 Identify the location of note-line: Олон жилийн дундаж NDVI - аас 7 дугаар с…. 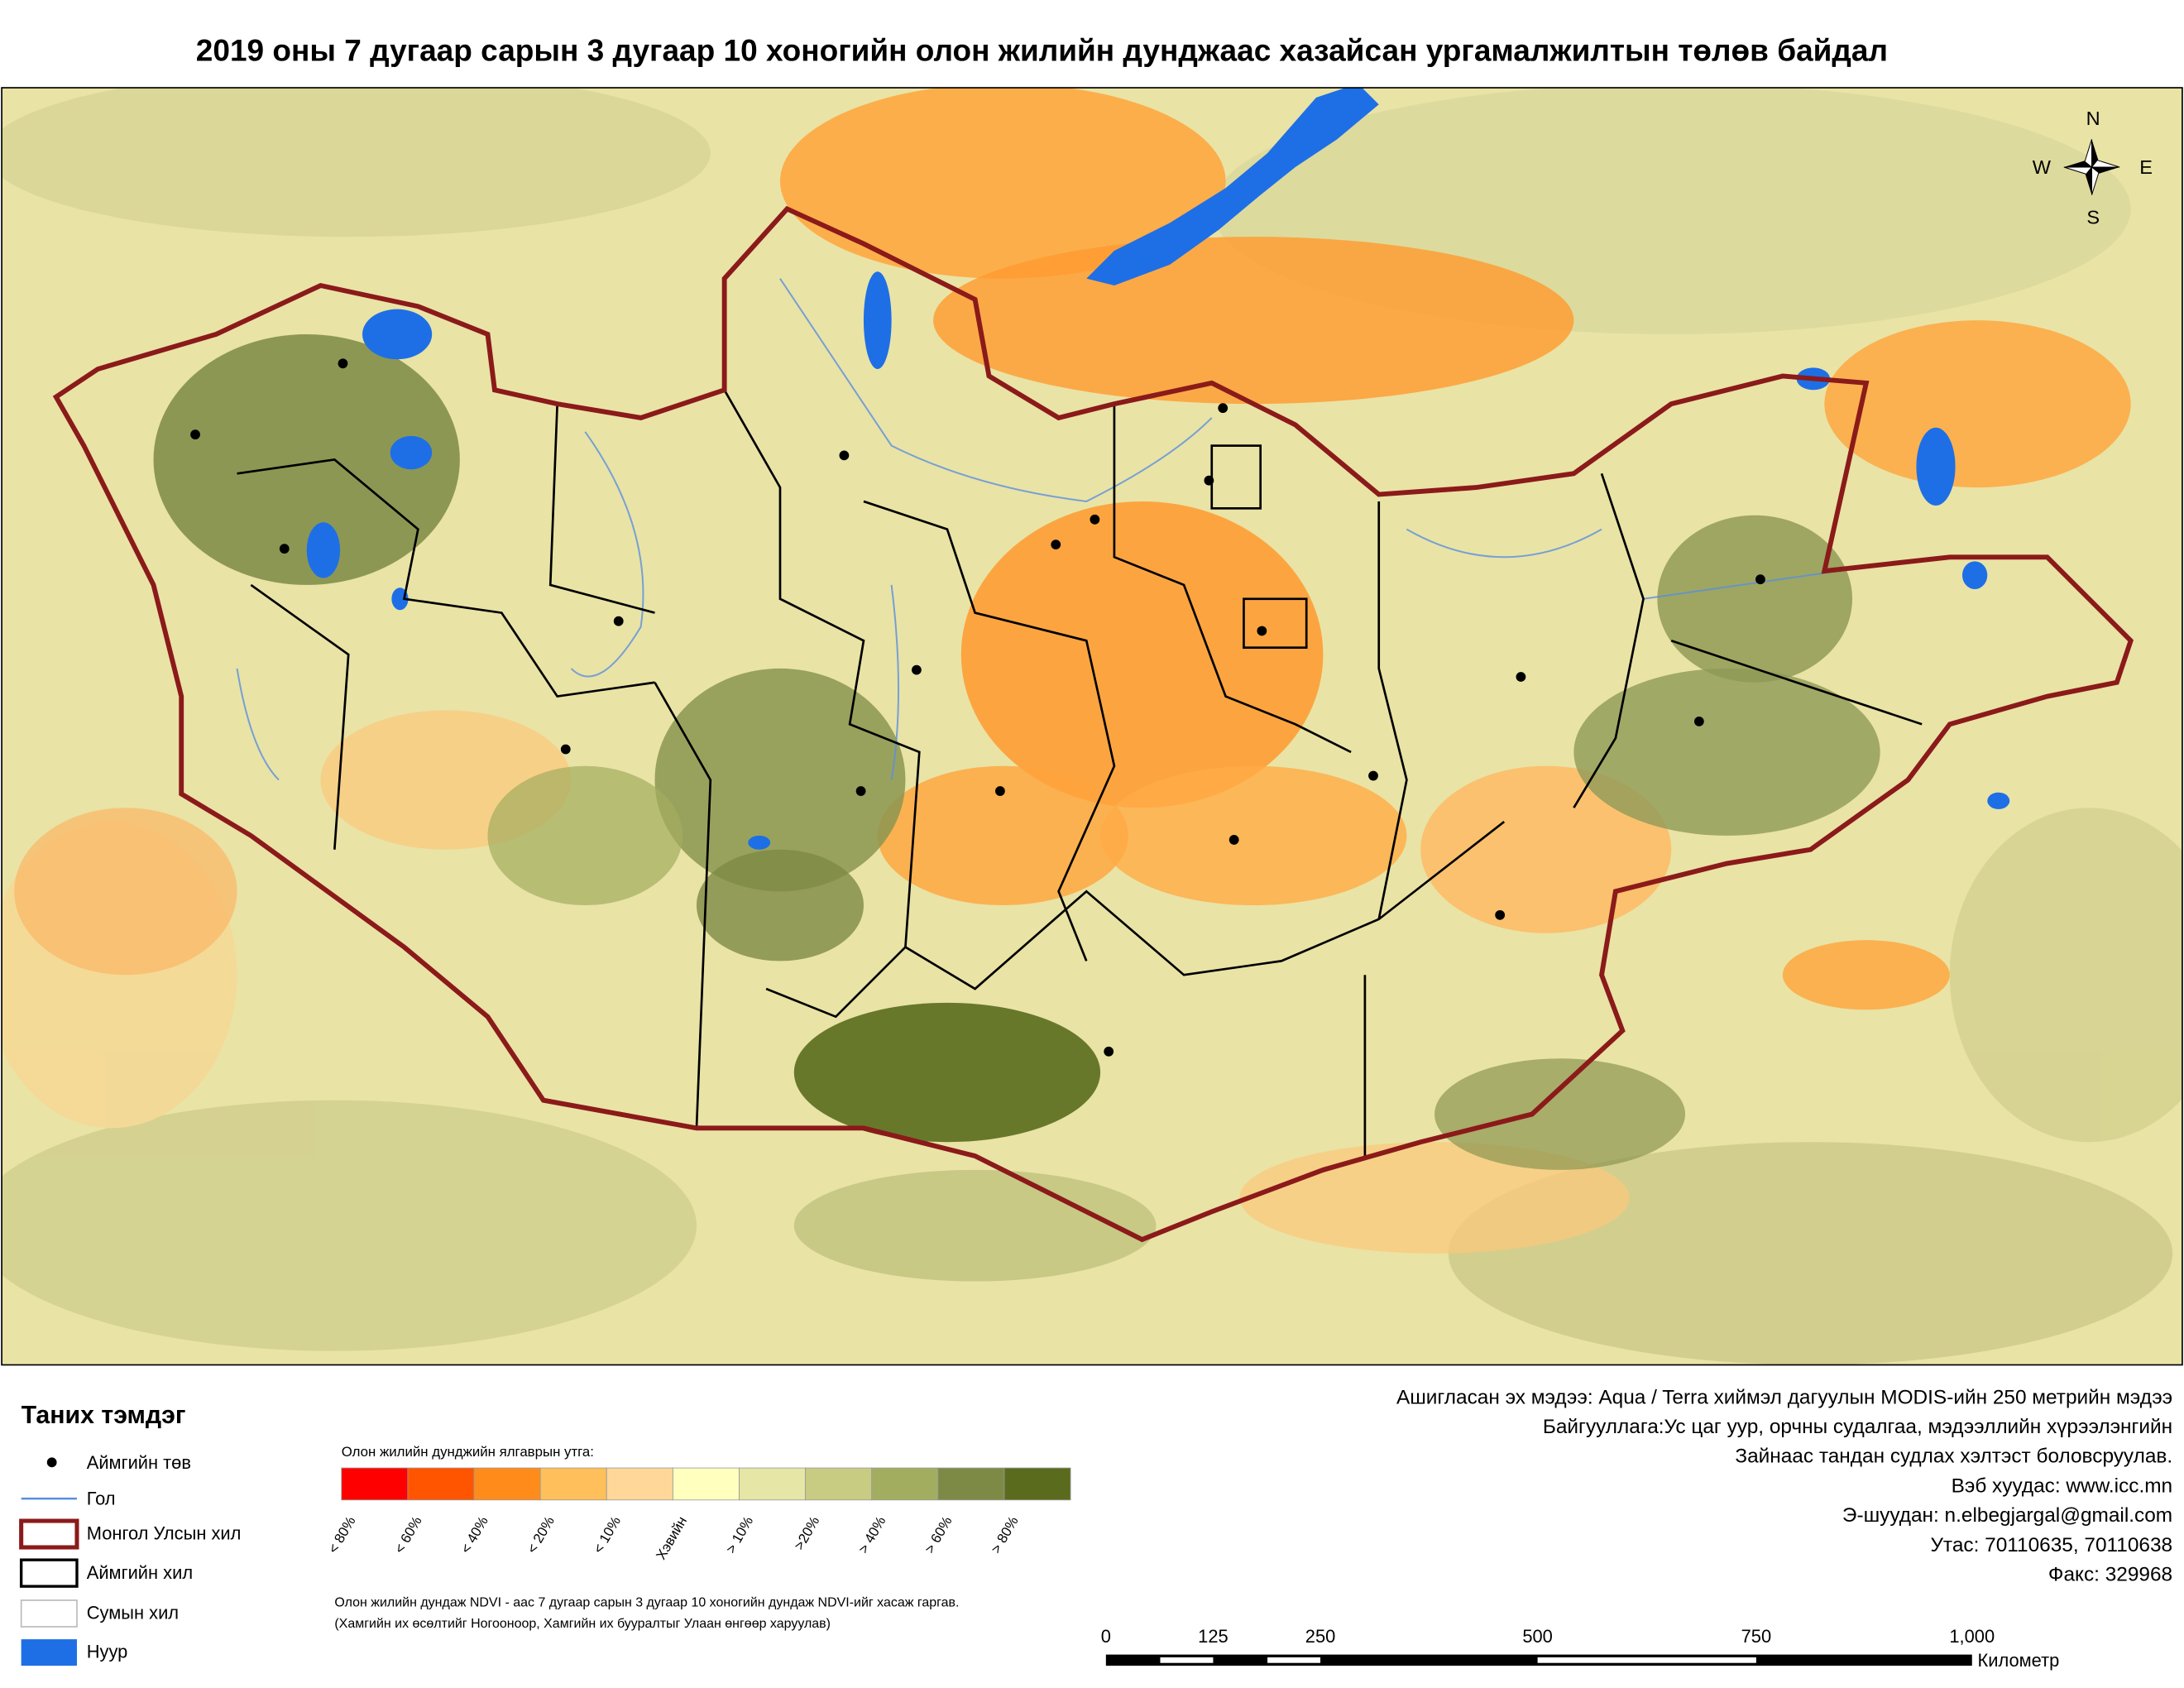
(646, 1603).